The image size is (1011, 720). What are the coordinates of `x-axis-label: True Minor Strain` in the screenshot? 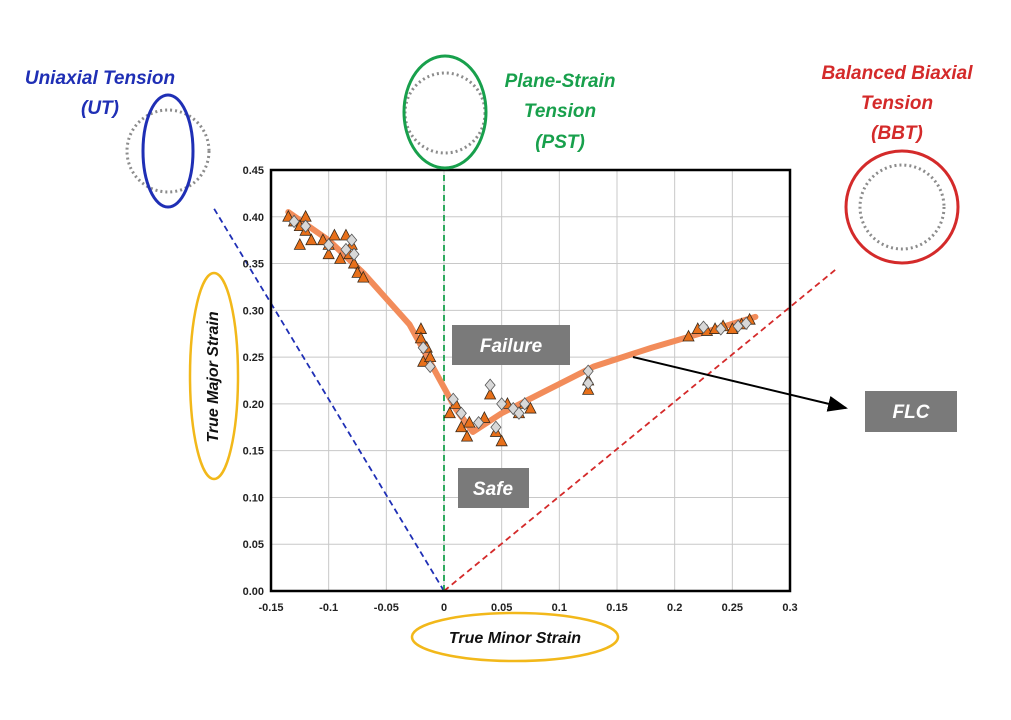 It's located at (515, 638).